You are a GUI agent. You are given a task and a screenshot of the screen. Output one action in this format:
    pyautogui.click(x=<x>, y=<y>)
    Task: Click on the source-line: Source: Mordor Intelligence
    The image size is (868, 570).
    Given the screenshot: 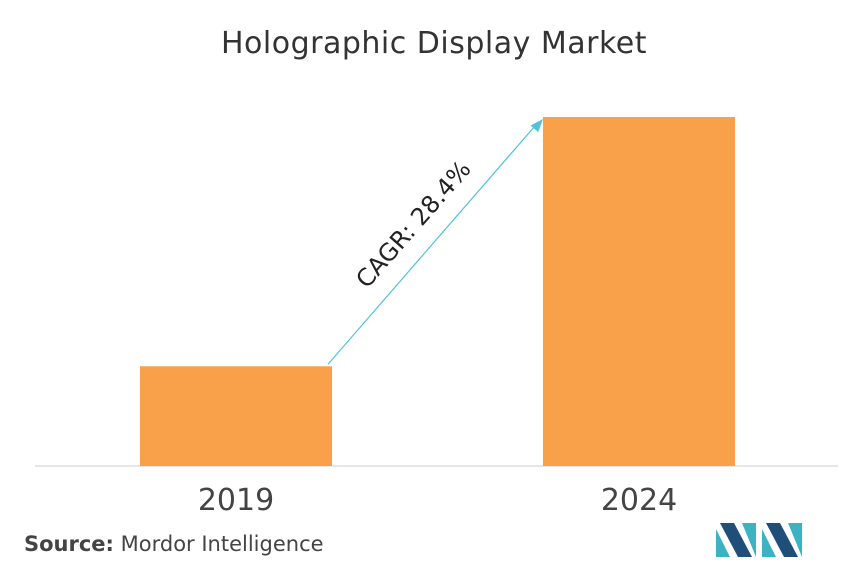 What is the action you would take?
    pyautogui.click(x=174, y=544)
    